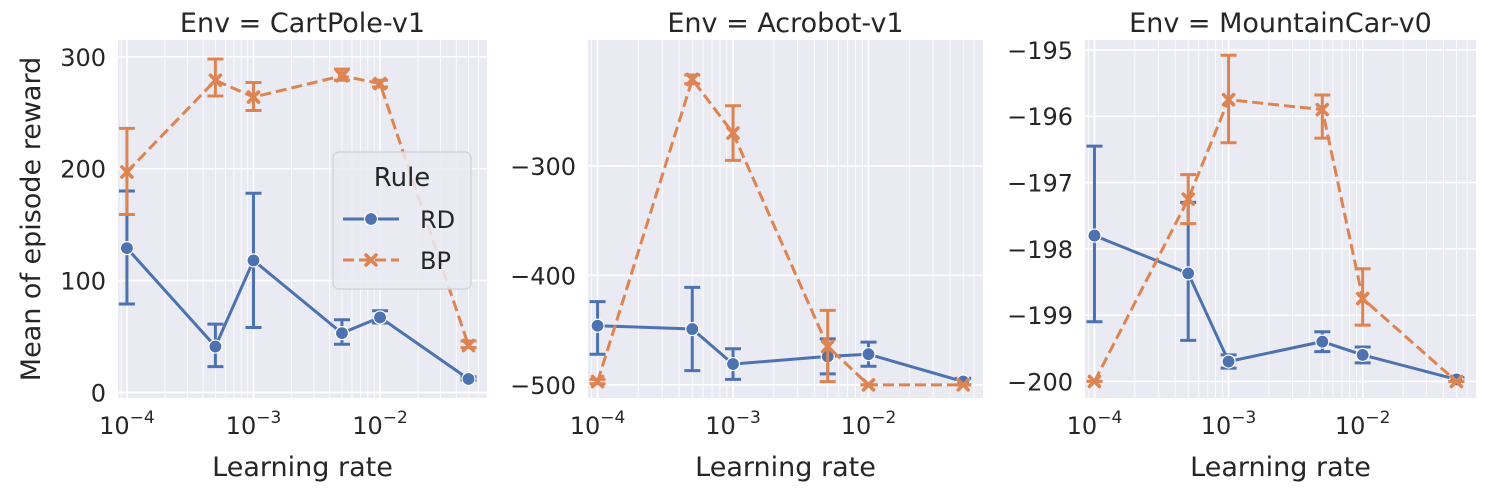 The height and width of the screenshot is (491, 1489). Describe the element at coordinates (31, 219) in the screenshot. I see `y-axis-label: Mean of episode reward` at that location.